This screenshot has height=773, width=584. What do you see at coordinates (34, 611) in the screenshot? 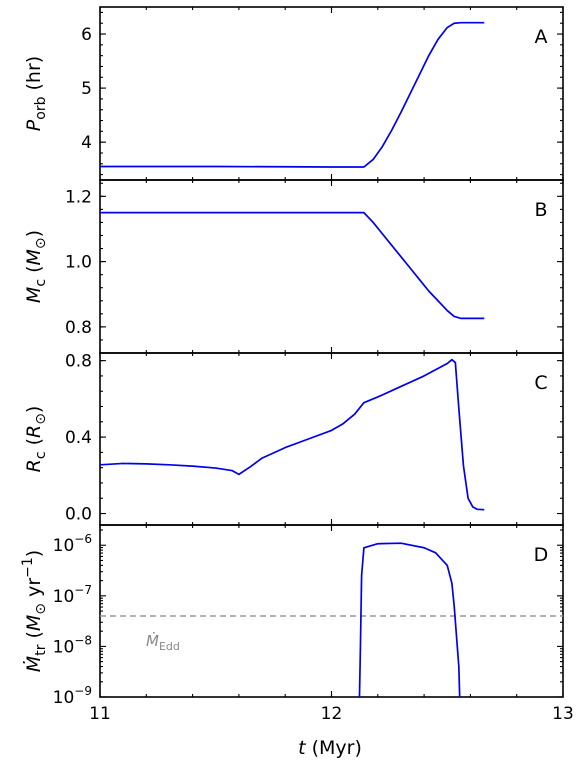
I see `y-axis-label: Ṁtr (M⊙ yr−1)` at bounding box center [34, 611].